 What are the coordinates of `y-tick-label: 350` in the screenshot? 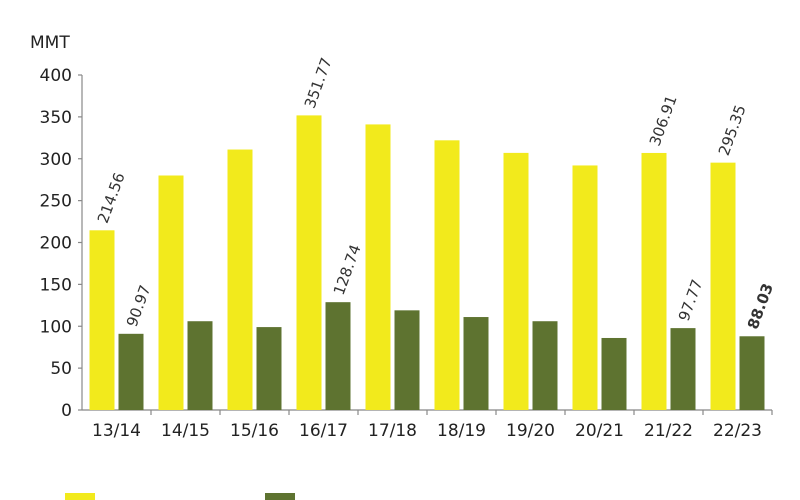 It's located at (56, 118).